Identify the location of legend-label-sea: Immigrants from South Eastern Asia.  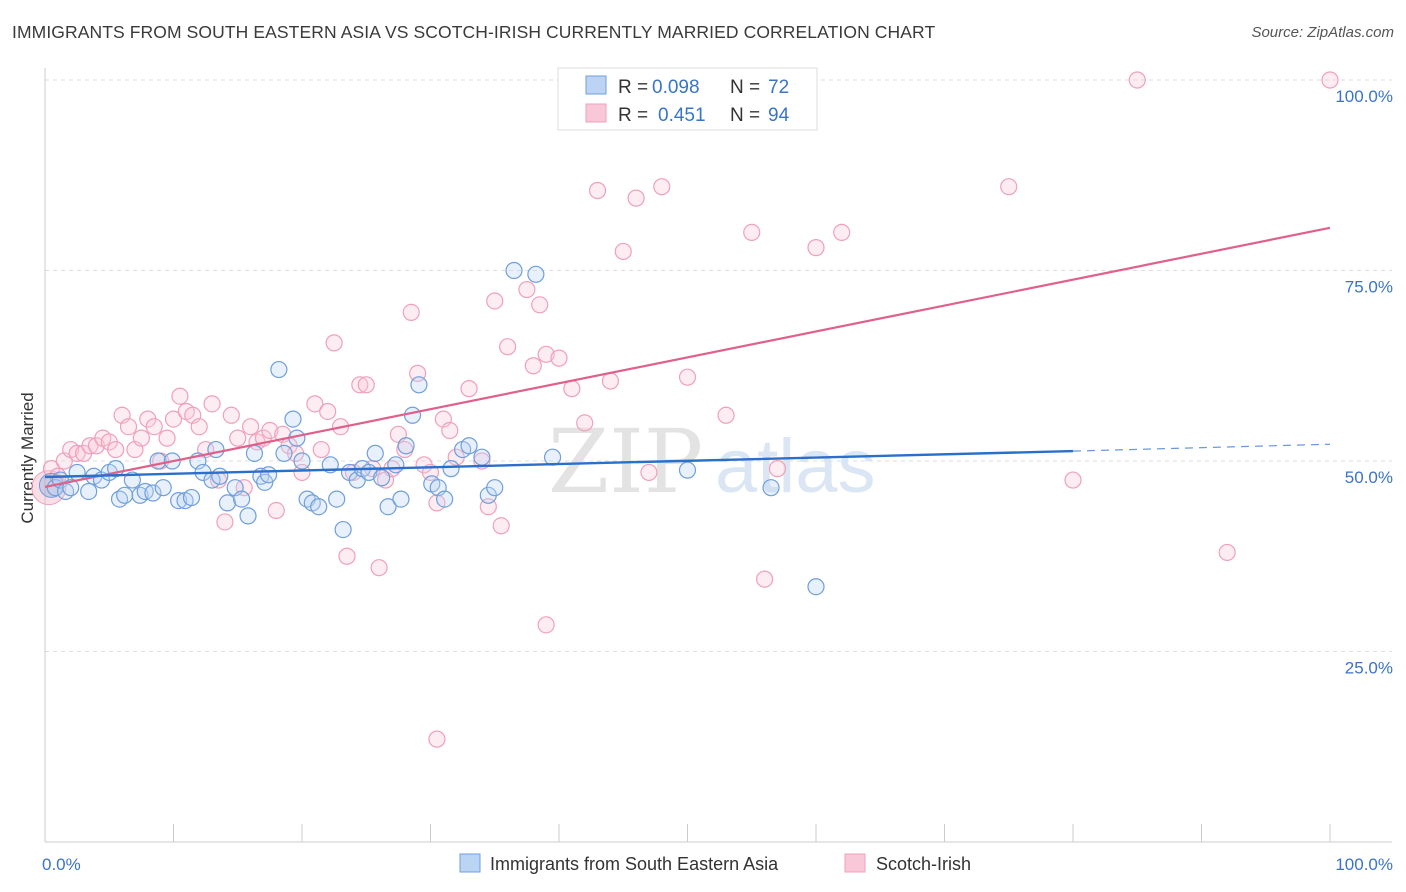
(634, 864).